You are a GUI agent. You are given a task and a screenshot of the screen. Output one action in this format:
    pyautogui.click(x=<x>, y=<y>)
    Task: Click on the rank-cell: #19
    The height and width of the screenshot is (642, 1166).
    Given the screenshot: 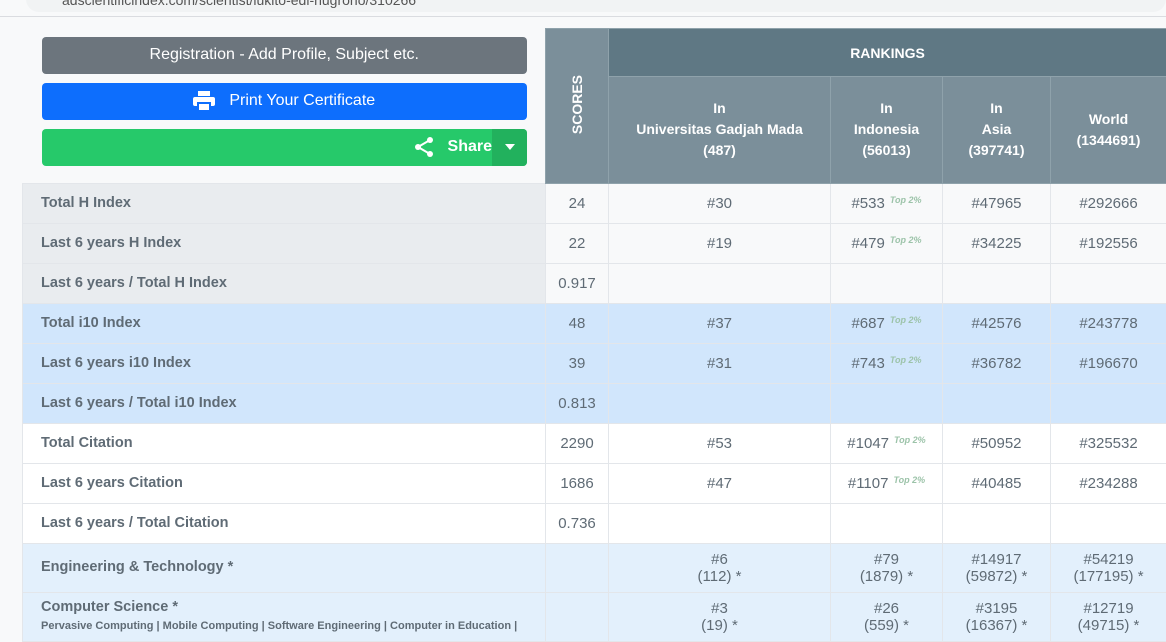 What is the action you would take?
    pyautogui.click(x=720, y=243)
    